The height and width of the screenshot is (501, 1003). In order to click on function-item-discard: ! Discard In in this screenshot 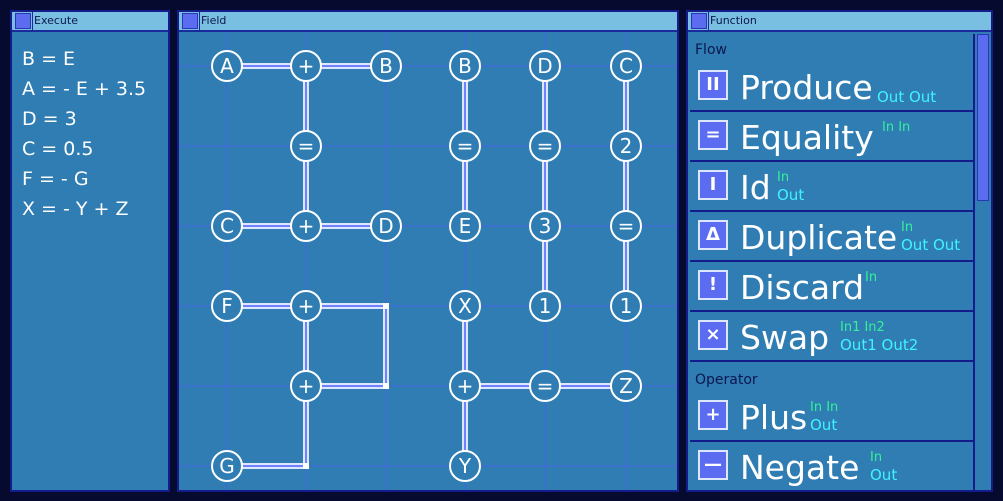, I will do `click(833, 287)`.